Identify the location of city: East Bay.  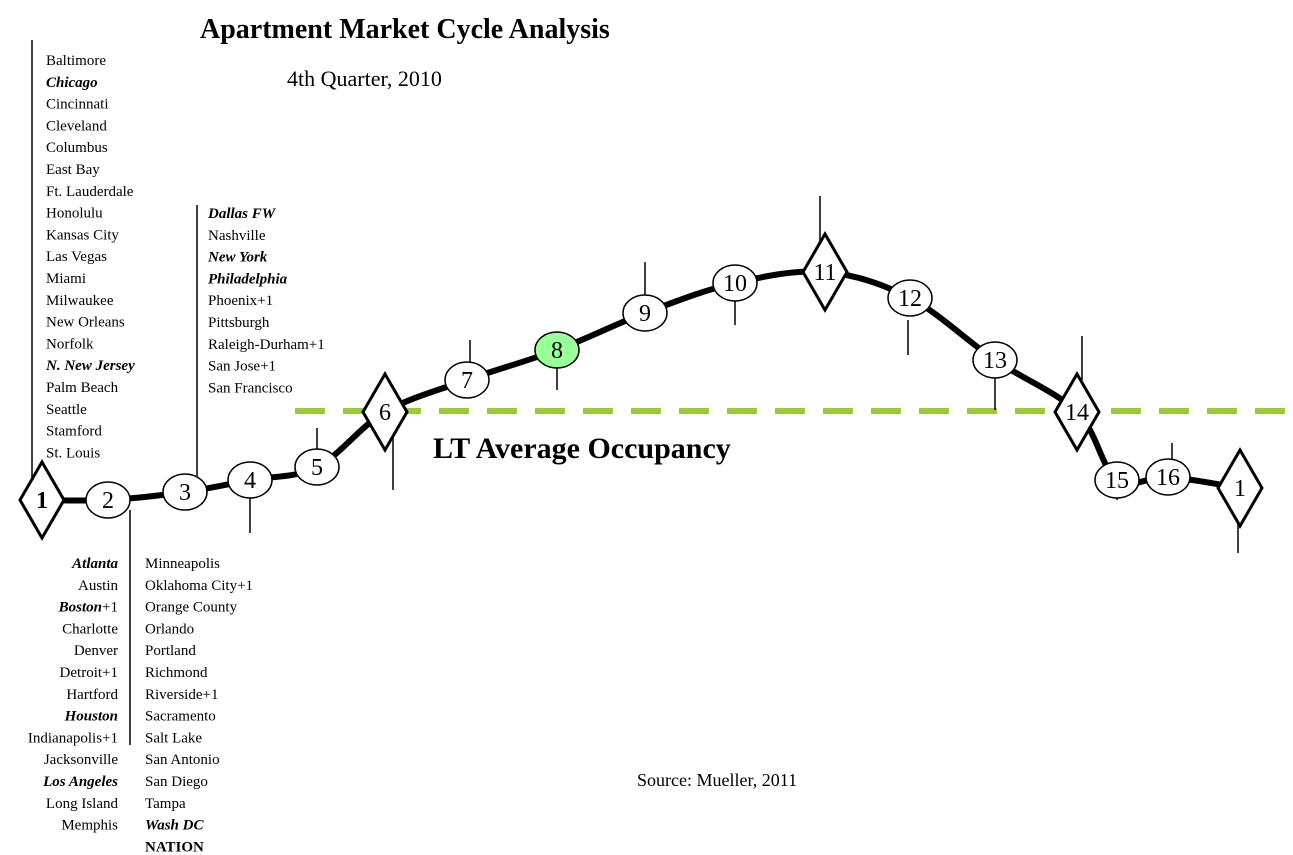
(73, 170).